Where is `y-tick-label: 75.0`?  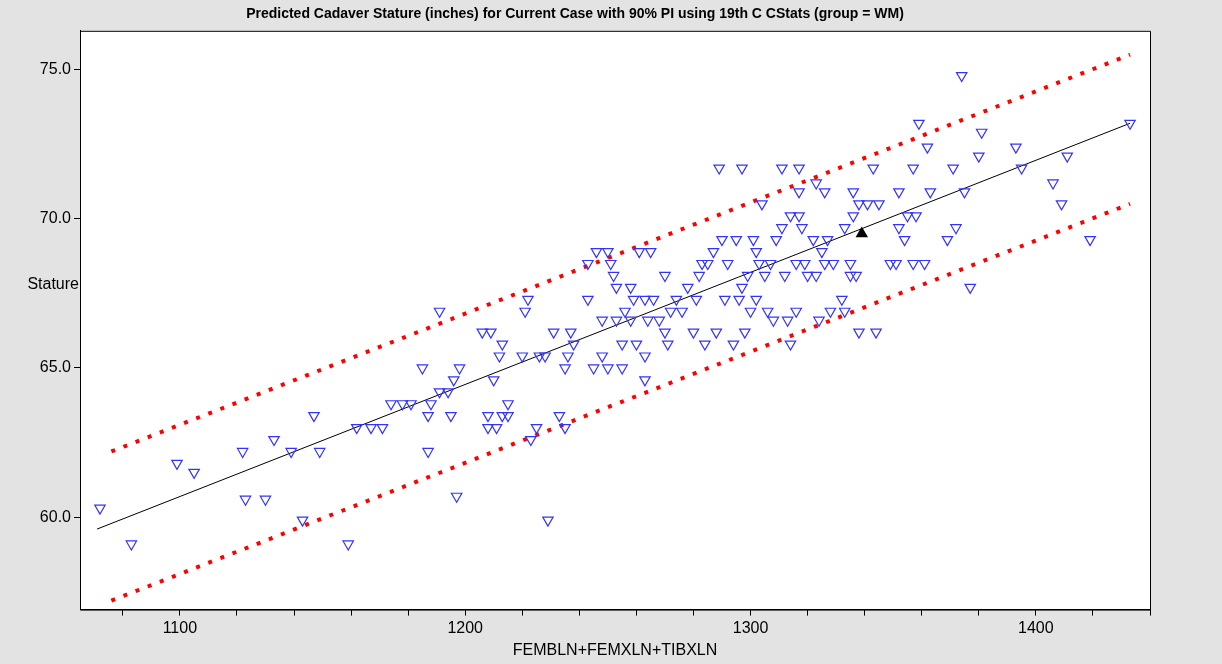 y-tick-label: 75.0 is located at coordinates (55, 68).